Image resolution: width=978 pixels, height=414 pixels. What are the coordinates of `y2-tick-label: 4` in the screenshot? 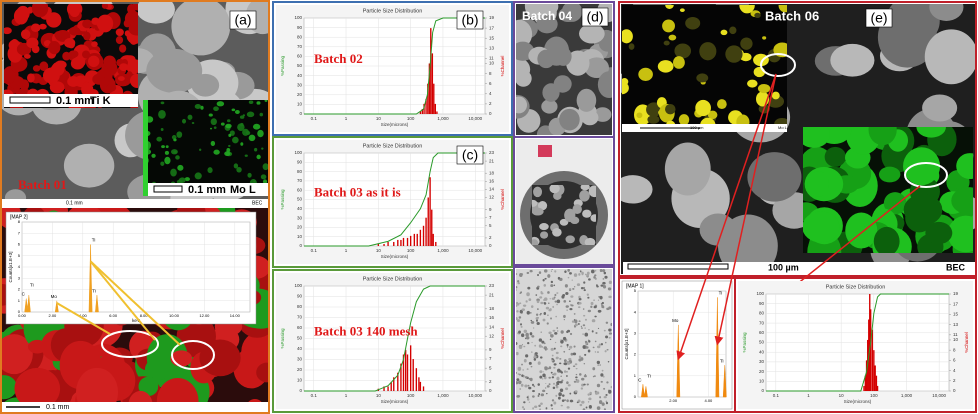 It's located at (490, 93).